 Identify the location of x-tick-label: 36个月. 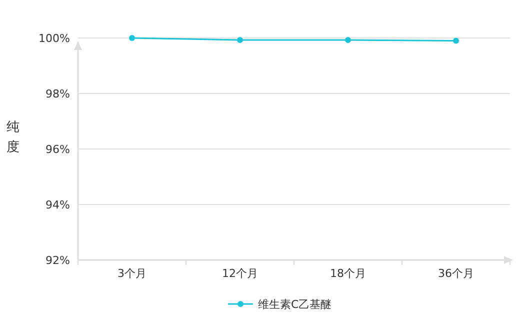
(456, 273).